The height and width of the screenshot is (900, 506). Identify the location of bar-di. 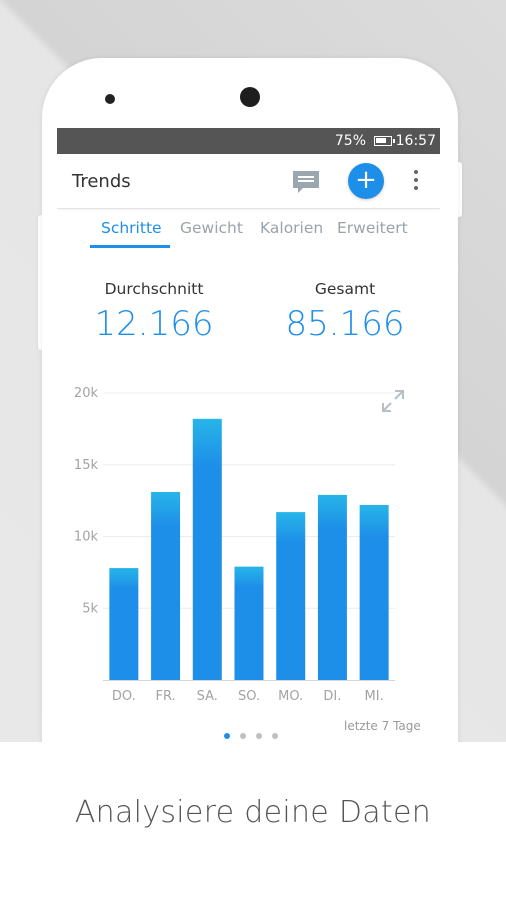
(332, 587).